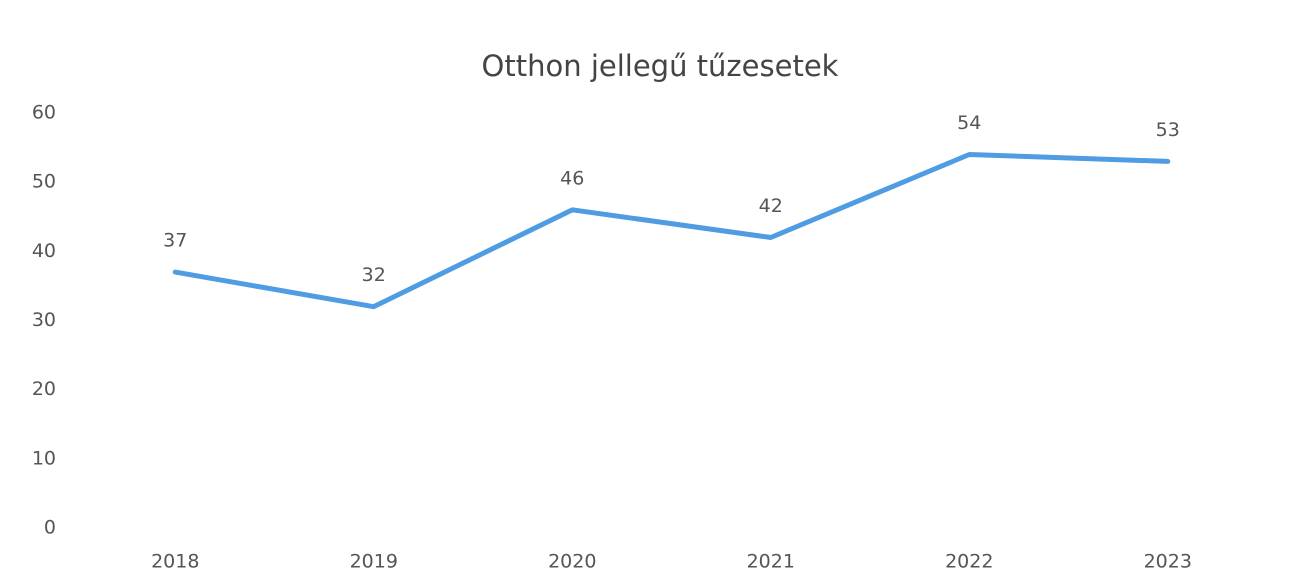 This screenshot has height=586, width=1290. What do you see at coordinates (175, 241) in the screenshot?
I see `data-label: 37` at bounding box center [175, 241].